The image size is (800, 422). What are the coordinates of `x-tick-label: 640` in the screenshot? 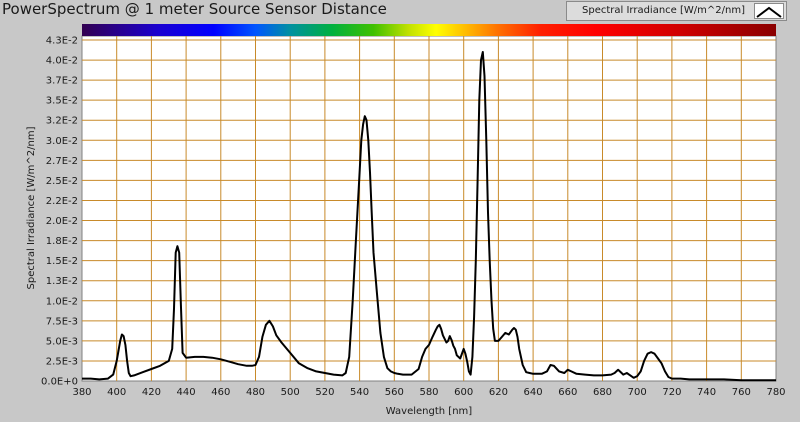 It's located at (533, 392).